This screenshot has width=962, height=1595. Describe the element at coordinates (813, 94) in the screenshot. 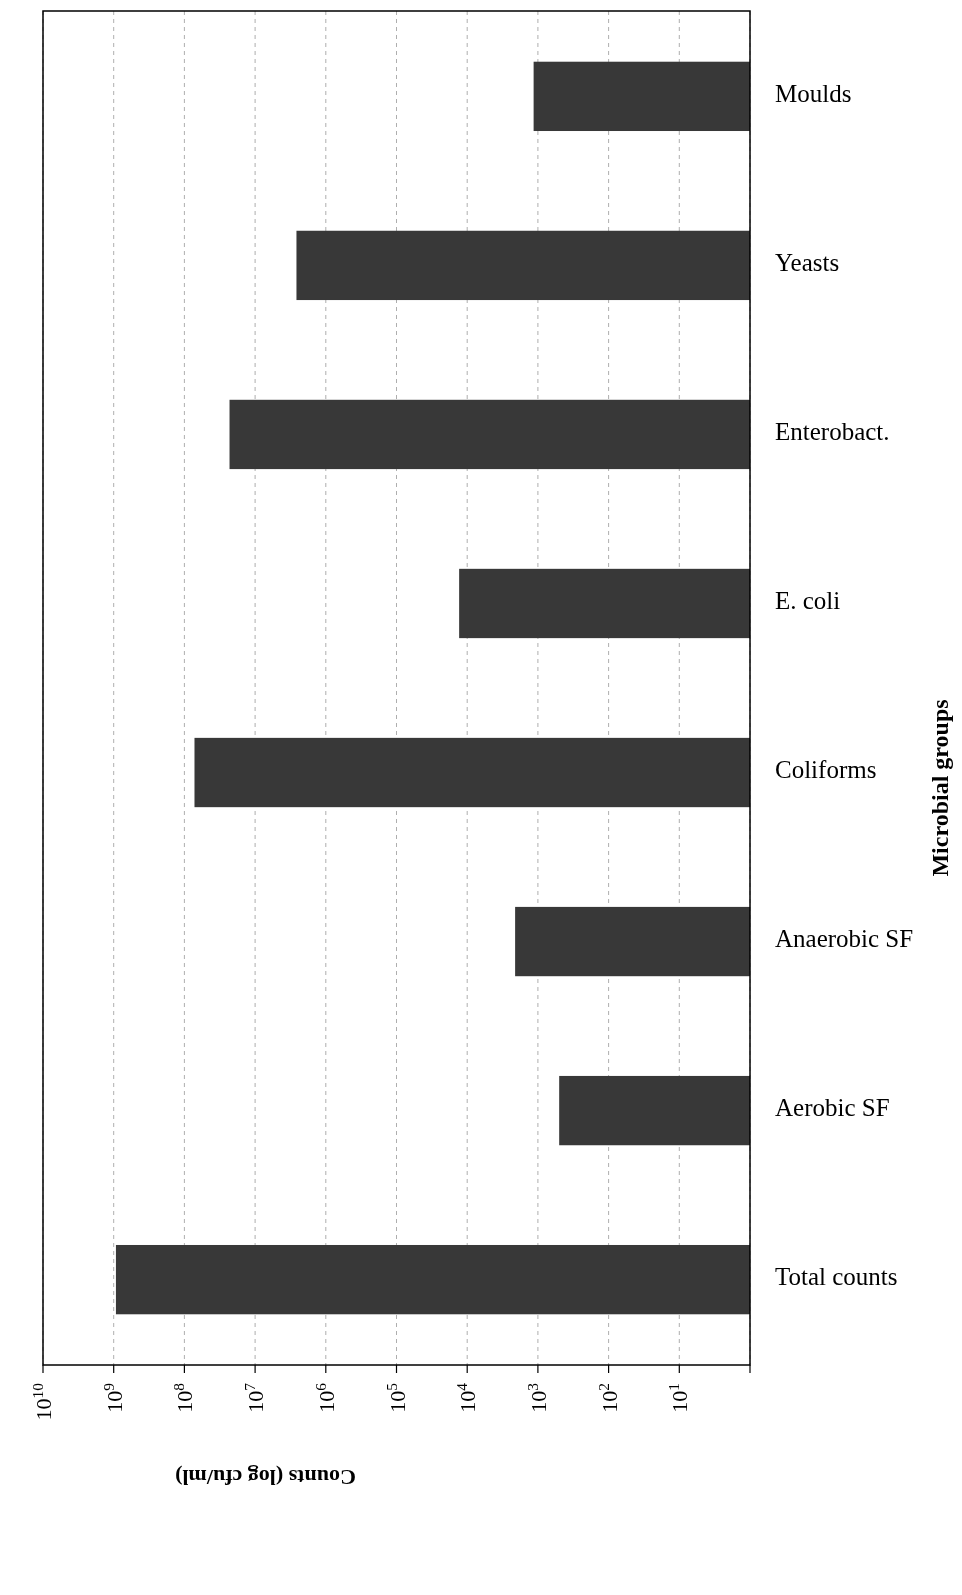

I see `y-tick-label: Moulds` at that location.